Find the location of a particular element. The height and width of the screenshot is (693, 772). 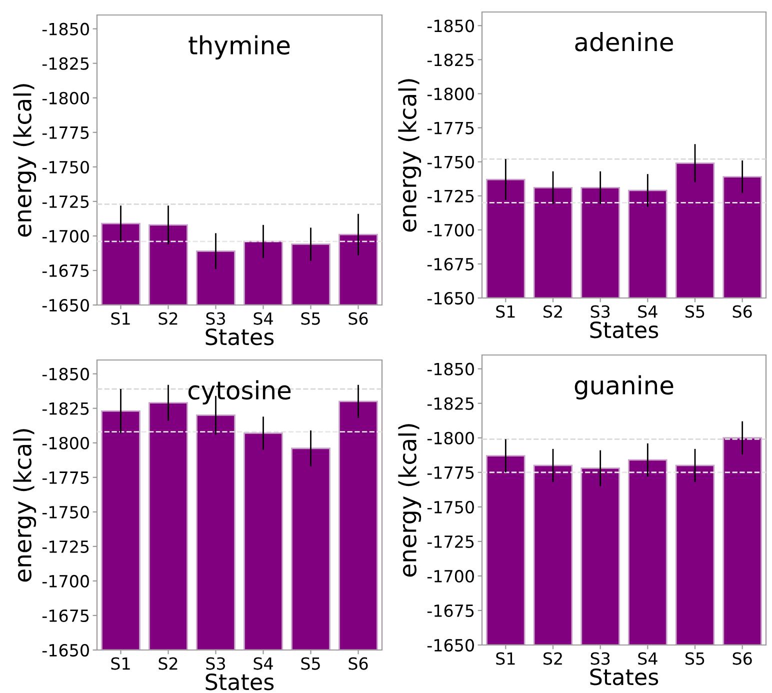

text: guanine is located at coordinates (624, 387).